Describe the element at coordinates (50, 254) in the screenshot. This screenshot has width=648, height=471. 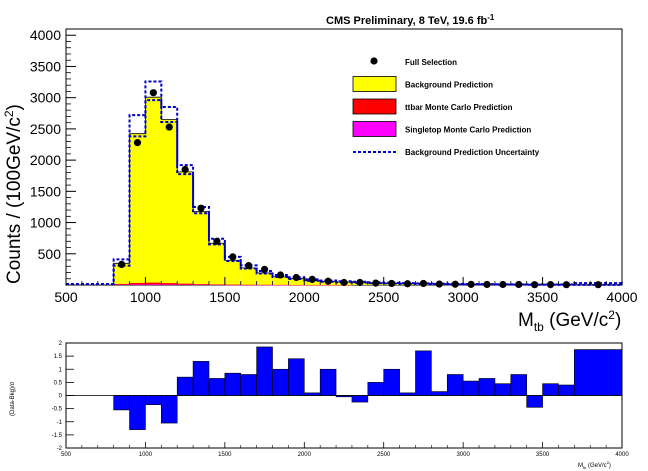
I see `y-tick-label: 500` at that location.